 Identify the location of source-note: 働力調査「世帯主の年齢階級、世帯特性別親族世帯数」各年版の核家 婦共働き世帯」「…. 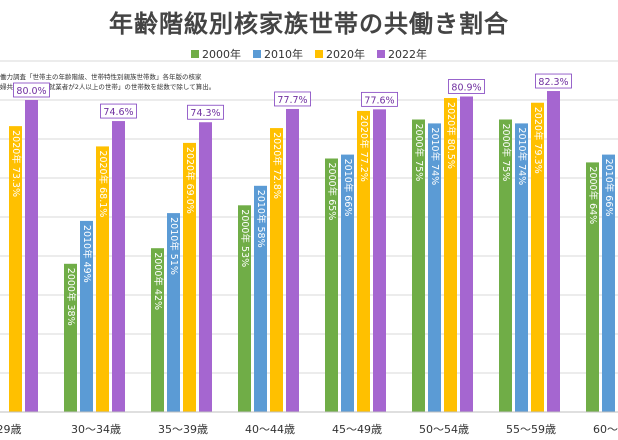
(110, 82).